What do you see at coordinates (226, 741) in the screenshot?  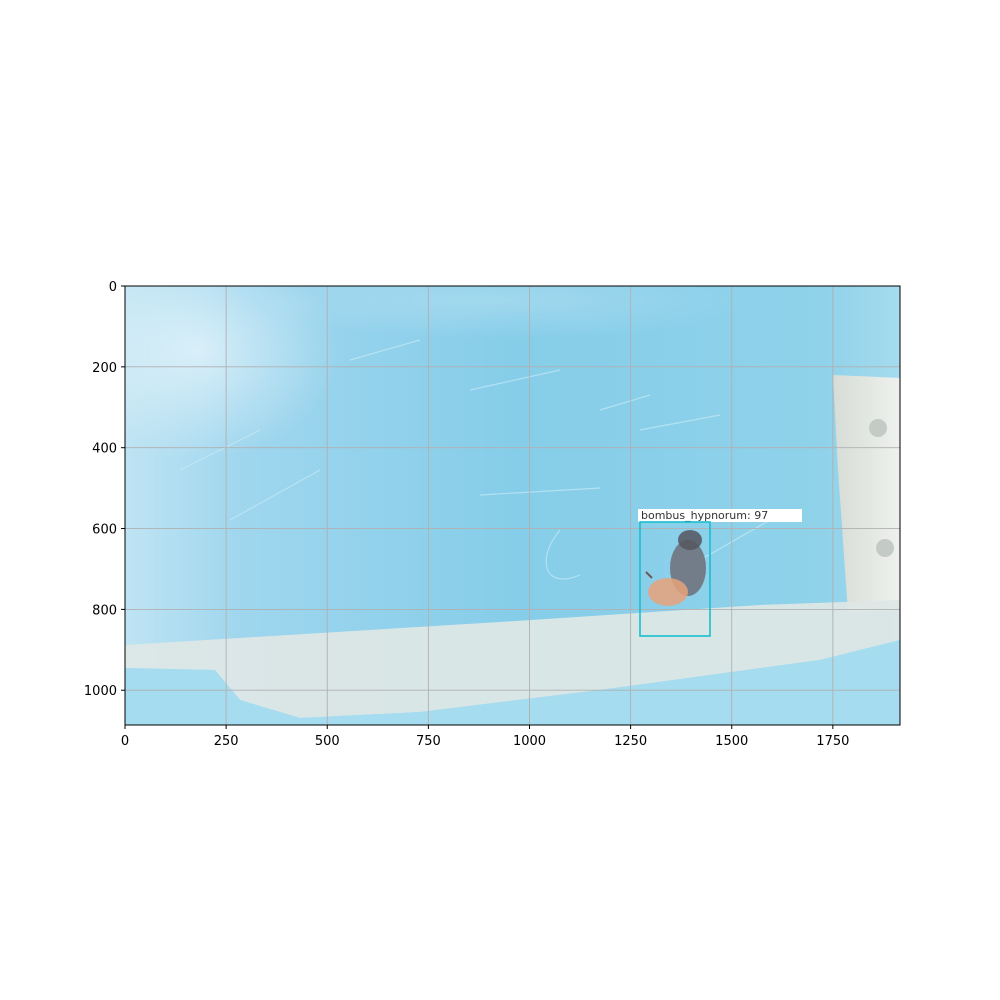 I see `x-tick-label: 250` at bounding box center [226, 741].